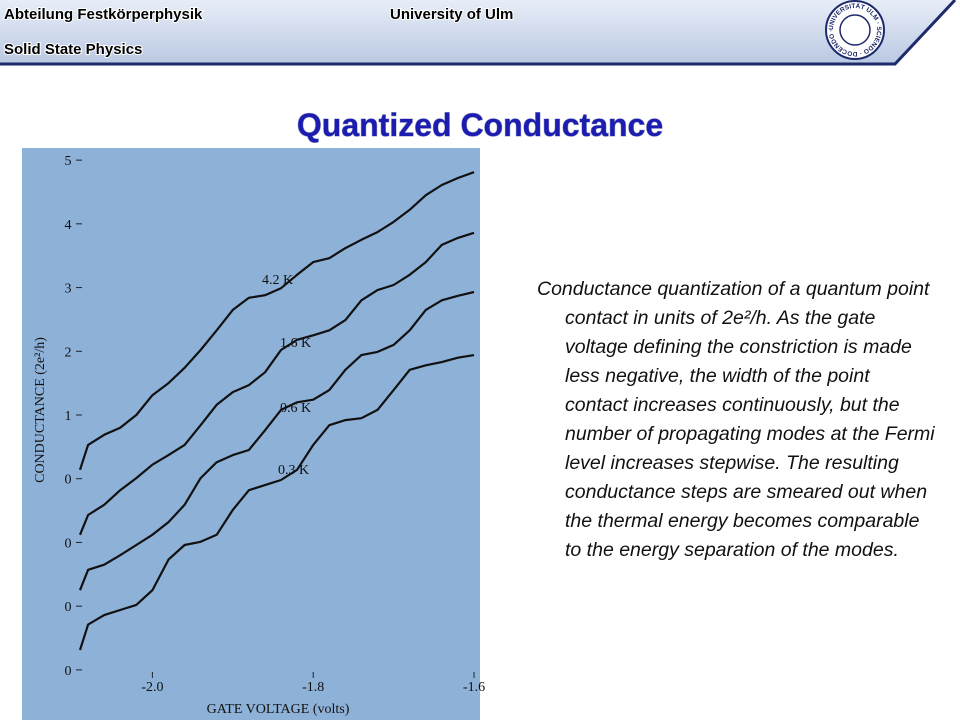 The width and height of the screenshot is (960, 720). Describe the element at coordinates (474, 687) in the screenshot. I see `x-tick-label: -1.6` at that location.